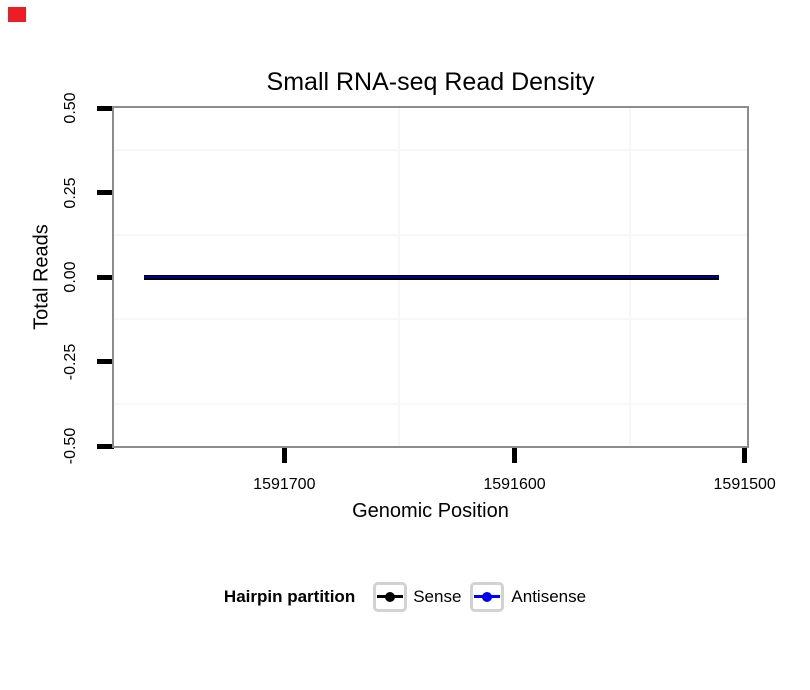 This screenshot has width=810, height=690. What do you see at coordinates (744, 484) in the screenshot?
I see `x-tick-label: 1591500` at bounding box center [744, 484].